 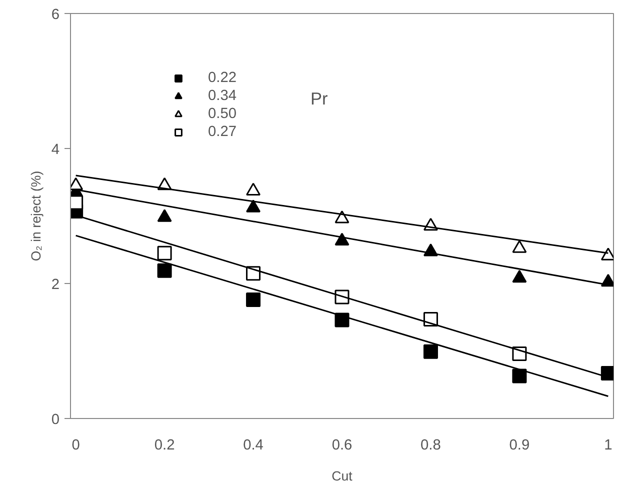 I want to click on x-tick-label: 0.9, so click(x=519, y=446).